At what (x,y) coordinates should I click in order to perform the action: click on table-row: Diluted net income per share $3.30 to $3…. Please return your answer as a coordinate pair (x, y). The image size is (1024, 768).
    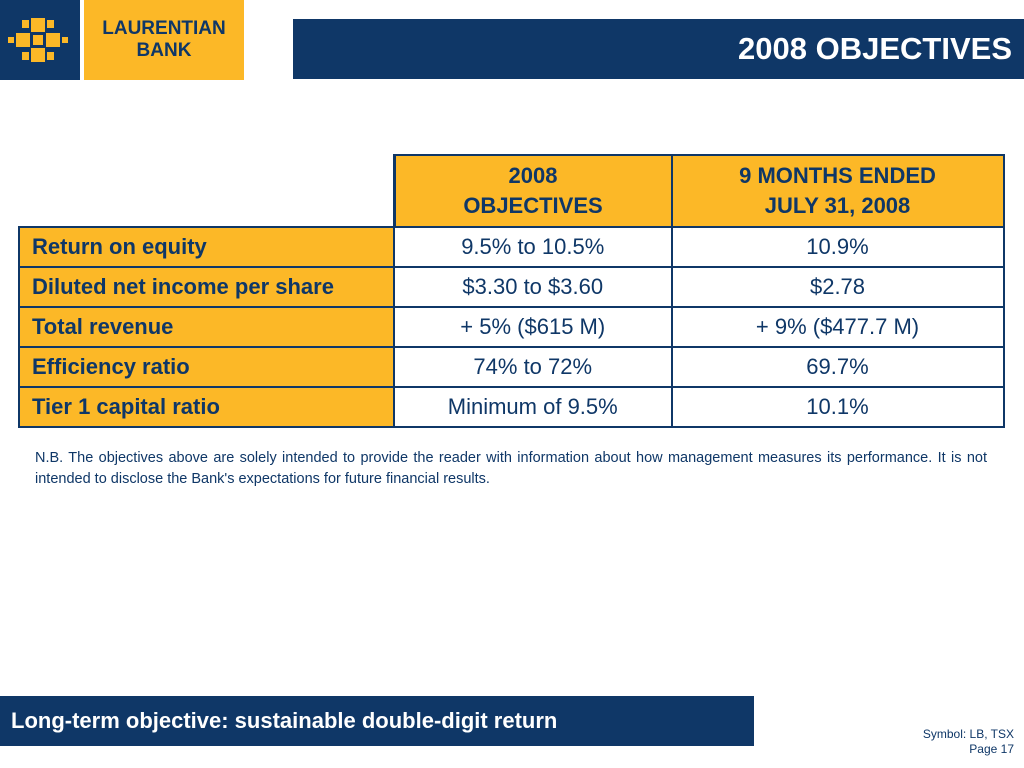
    Looking at the image, I should click on (511, 287).